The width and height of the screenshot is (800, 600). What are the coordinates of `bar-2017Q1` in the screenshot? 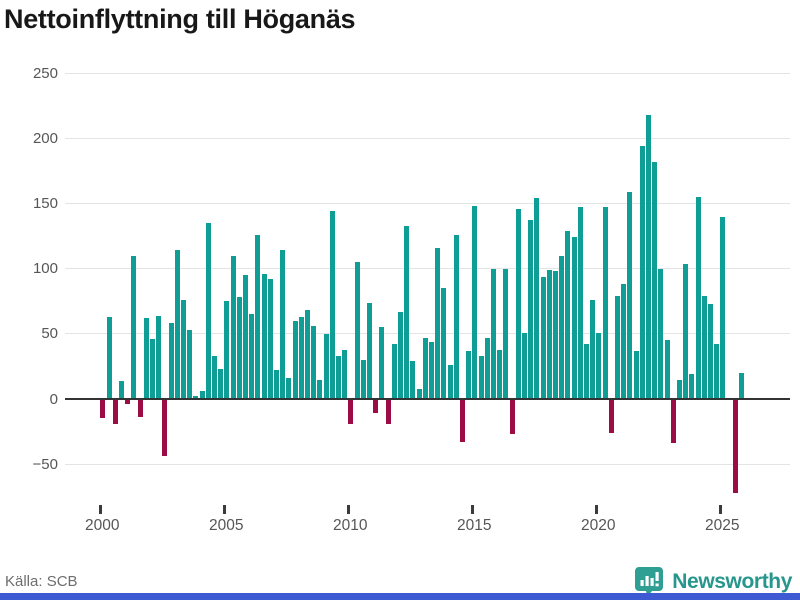 It's located at (524, 365).